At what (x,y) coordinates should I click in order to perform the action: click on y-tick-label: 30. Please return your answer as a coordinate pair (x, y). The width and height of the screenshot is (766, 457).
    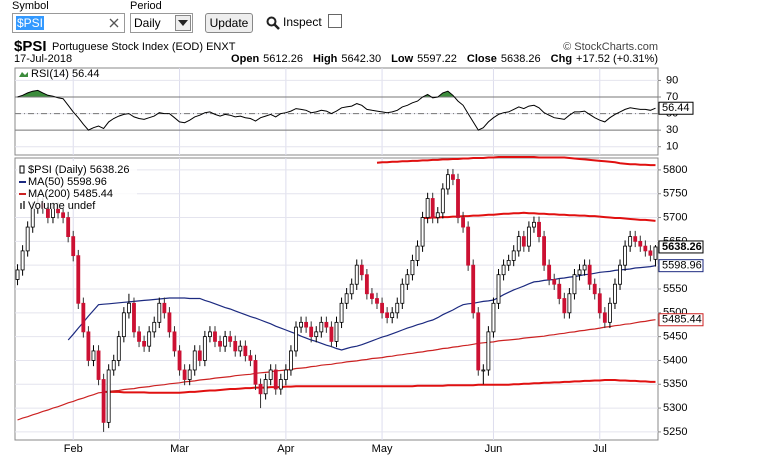
    Looking at the image, I should click on (672, 130).